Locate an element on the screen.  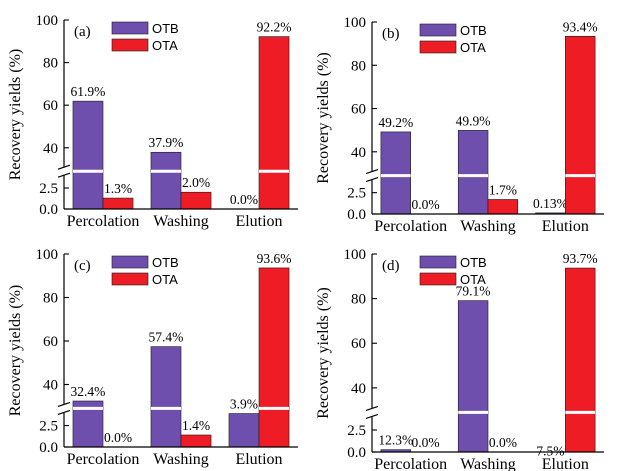
panel-label: (d) is located at coordinates (391, 266).